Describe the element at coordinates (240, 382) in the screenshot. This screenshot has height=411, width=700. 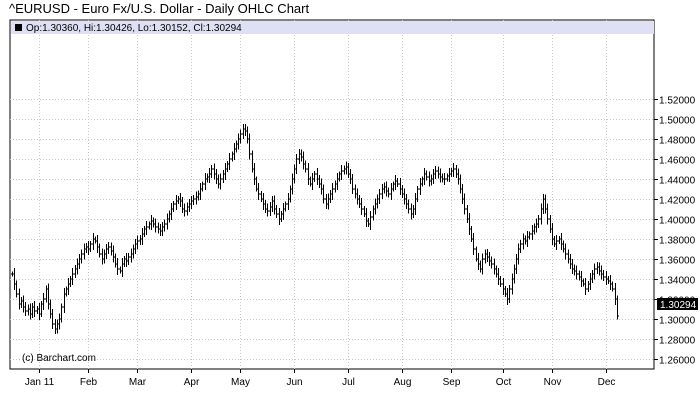
I see `x-tick-label: May` at that location.